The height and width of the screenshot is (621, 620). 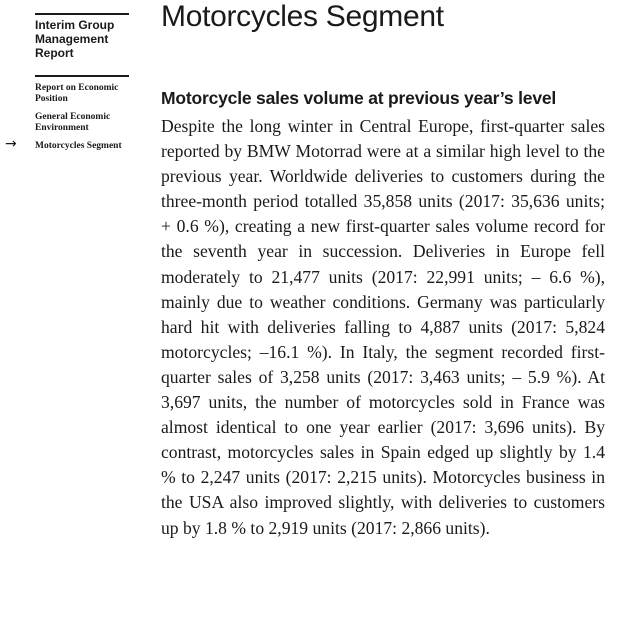 I want to click on sidebar-header: Interim Group Management Report, so click(x=85, y=39).